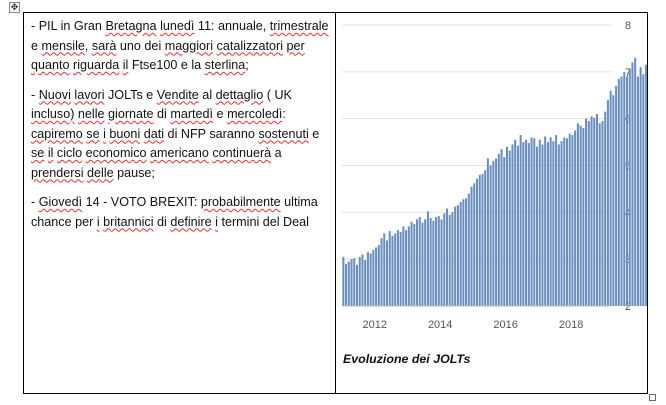  I want to click on table-resize-handle, so click(652, 397).